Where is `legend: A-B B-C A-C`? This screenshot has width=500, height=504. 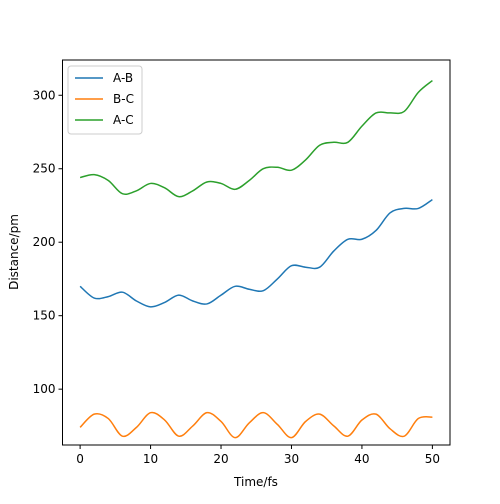 legend: A-B B-C A-C is located at coordinates (105, 100).